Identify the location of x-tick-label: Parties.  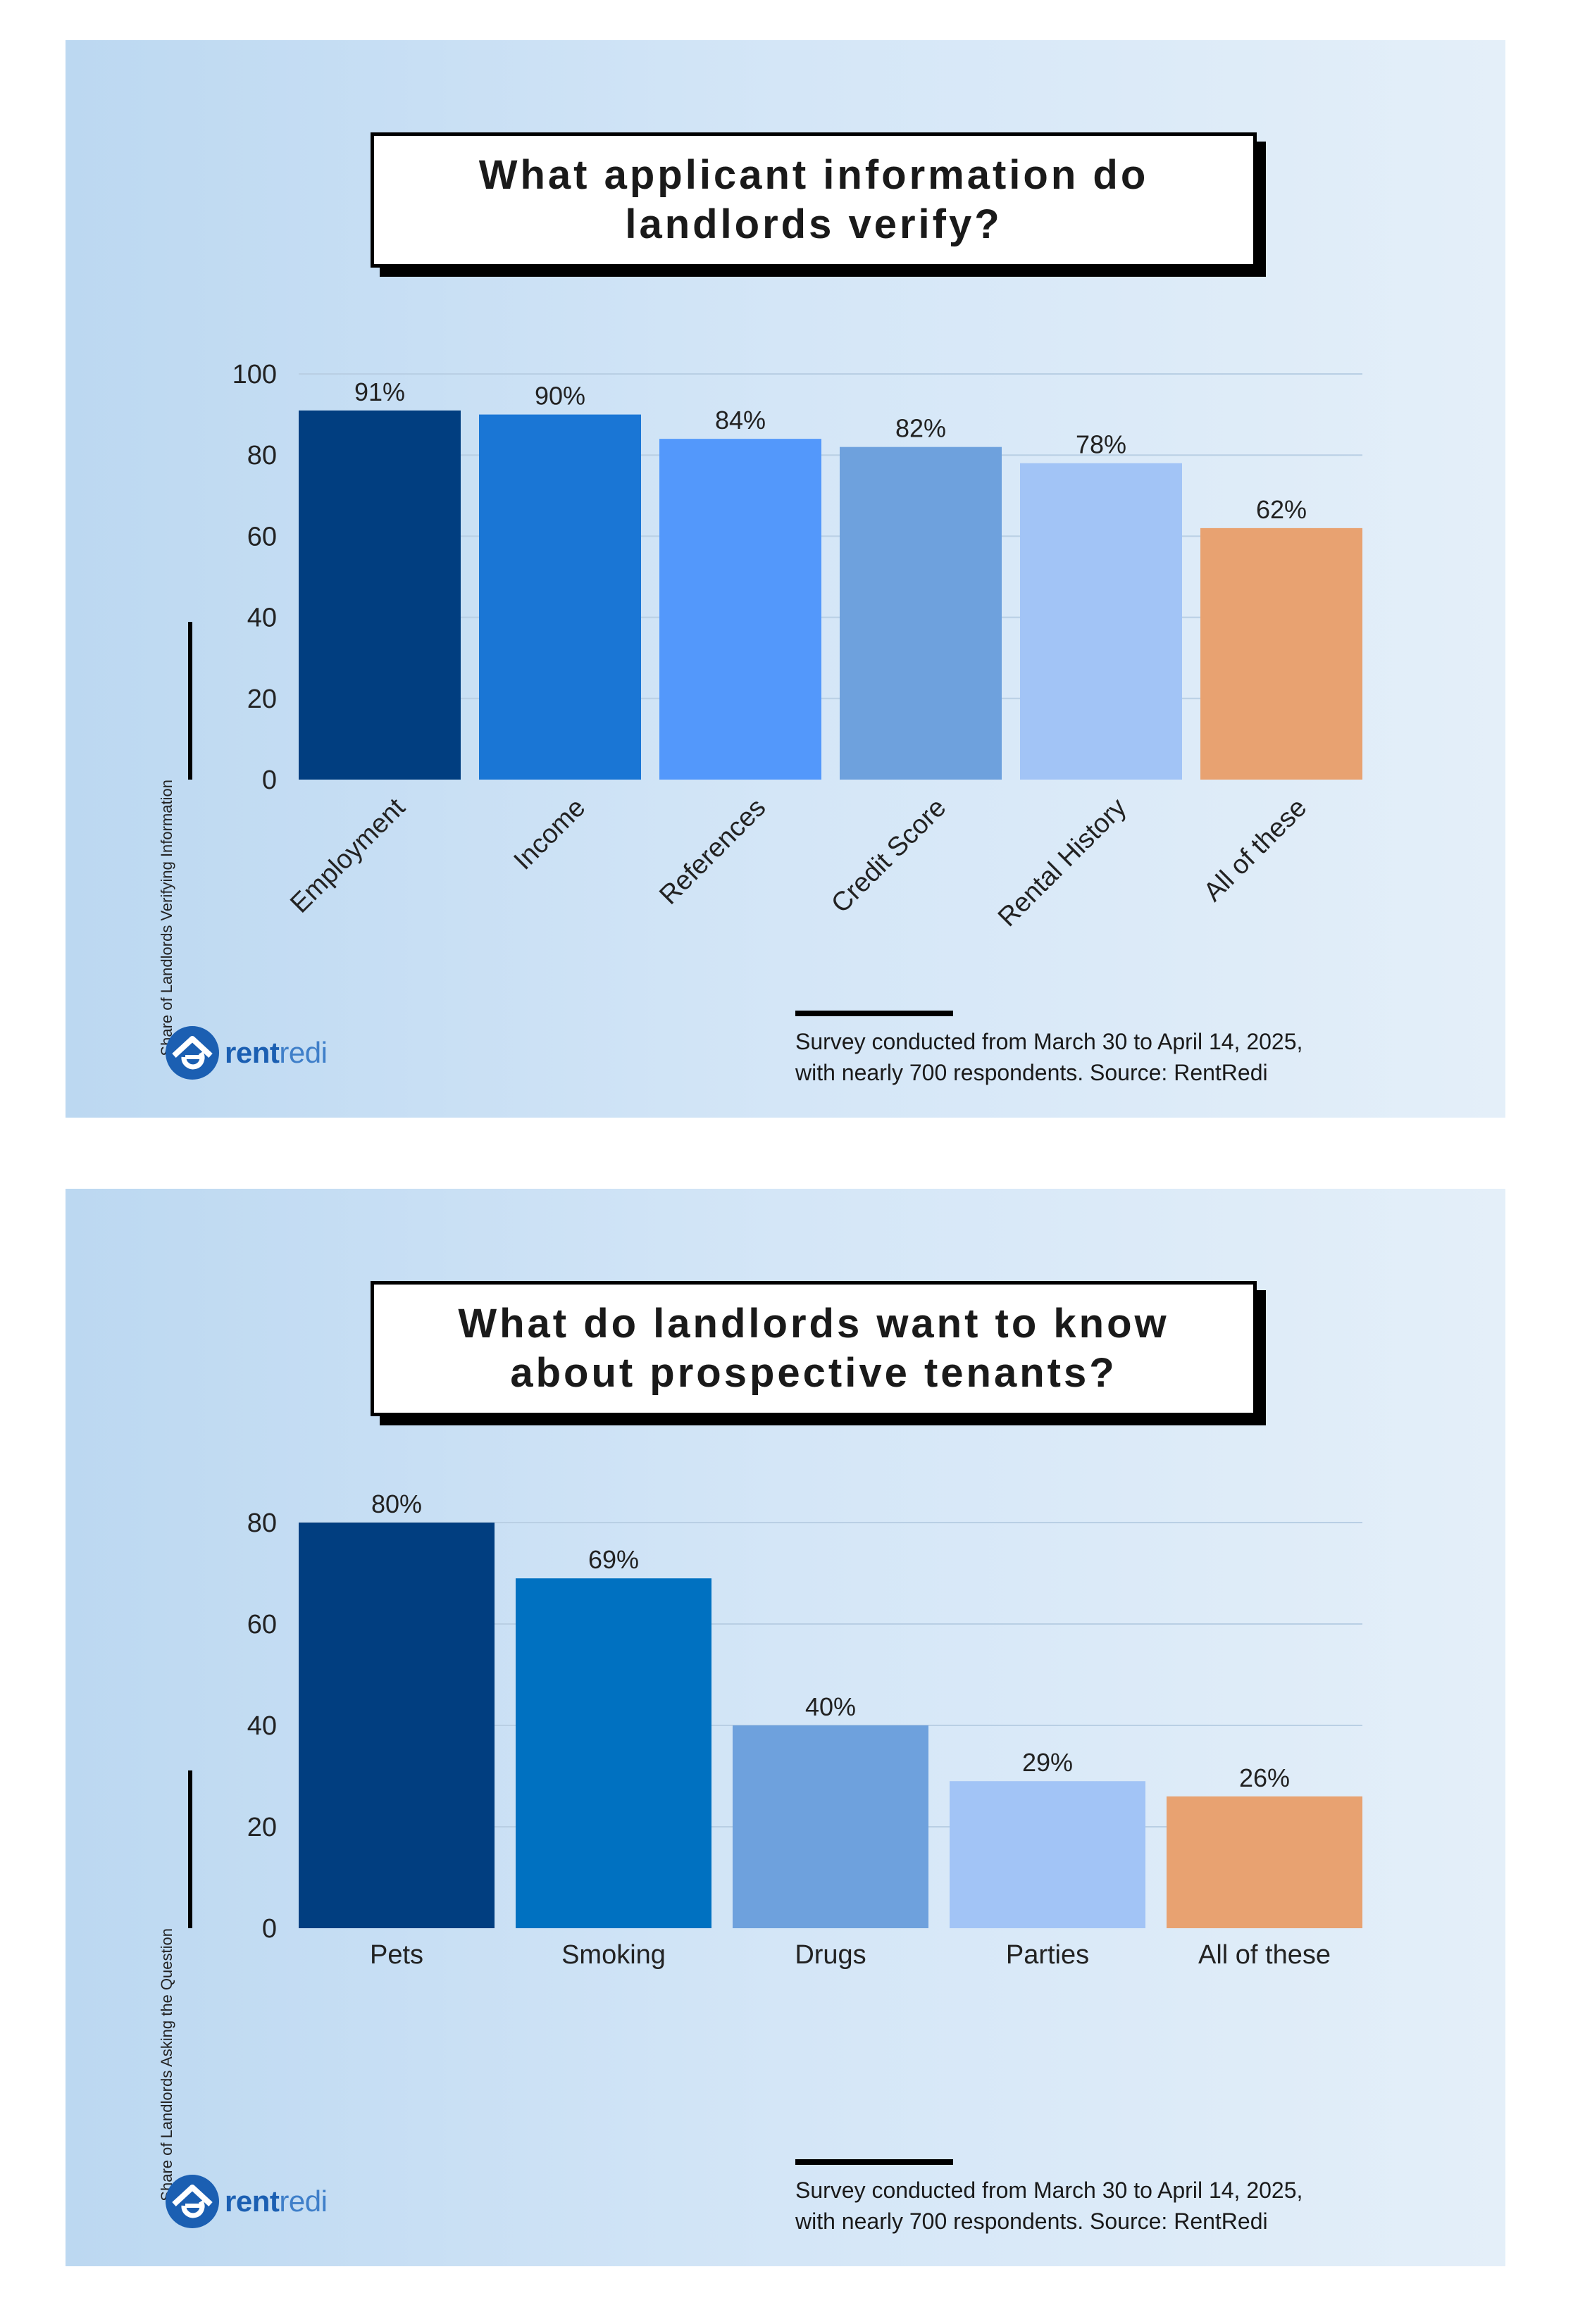
(1047, 1955).